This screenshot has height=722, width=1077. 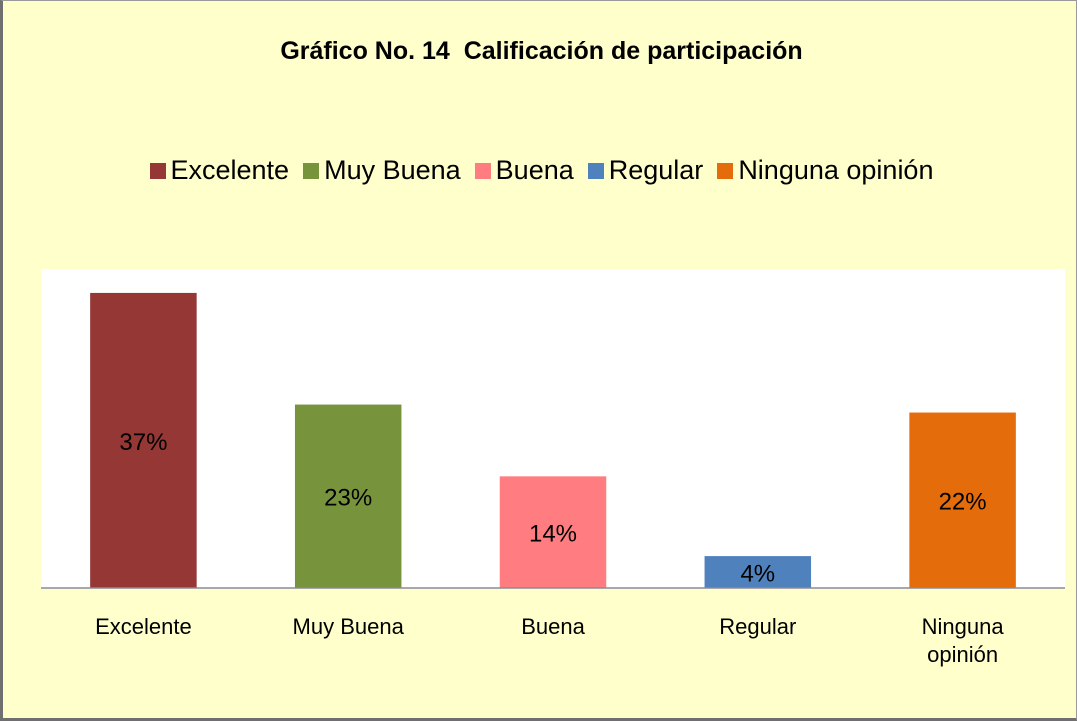 I want to click on x-tick-label: Excelente, so click(x=143, y=626).